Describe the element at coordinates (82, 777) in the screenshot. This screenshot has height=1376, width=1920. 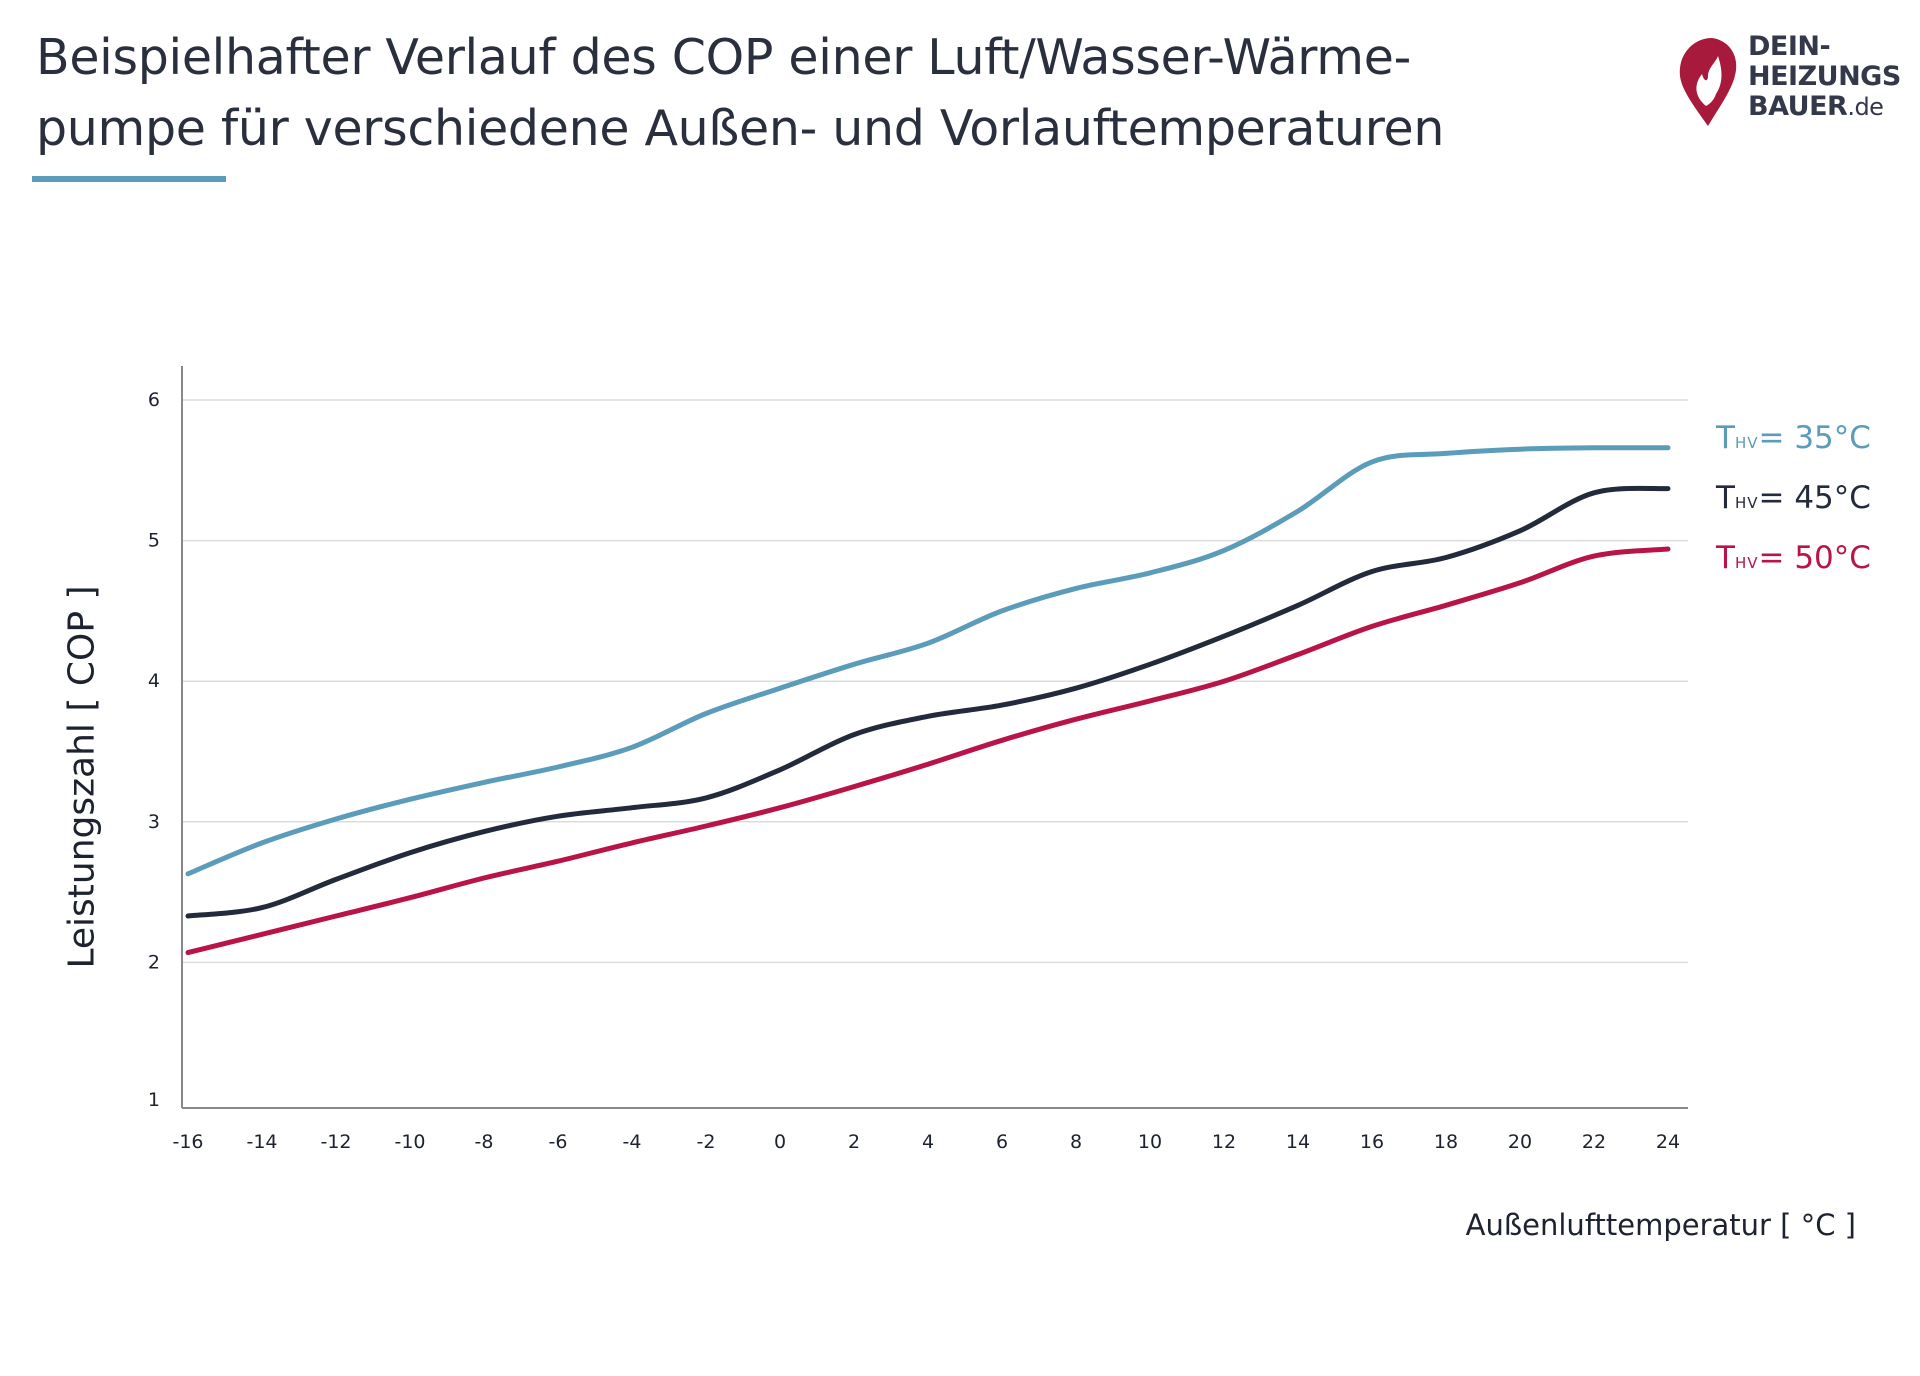
I see `y-axis-title: Leistungszahl [ COP ]` at that location.